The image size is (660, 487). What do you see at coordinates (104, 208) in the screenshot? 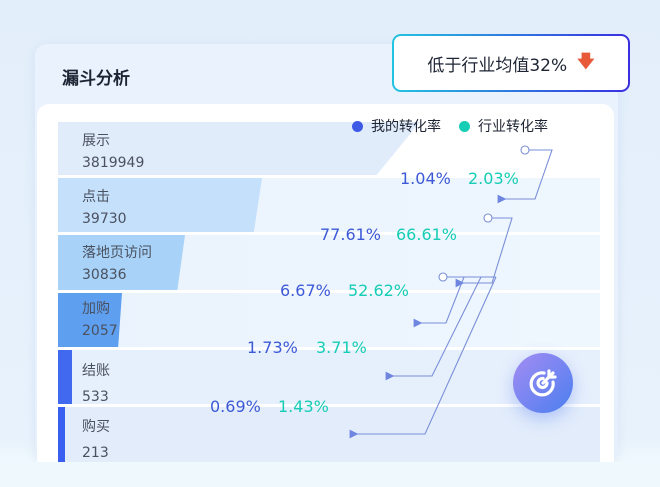
I see `stage-label: 点击 39730` at bounding box center [104, 208].